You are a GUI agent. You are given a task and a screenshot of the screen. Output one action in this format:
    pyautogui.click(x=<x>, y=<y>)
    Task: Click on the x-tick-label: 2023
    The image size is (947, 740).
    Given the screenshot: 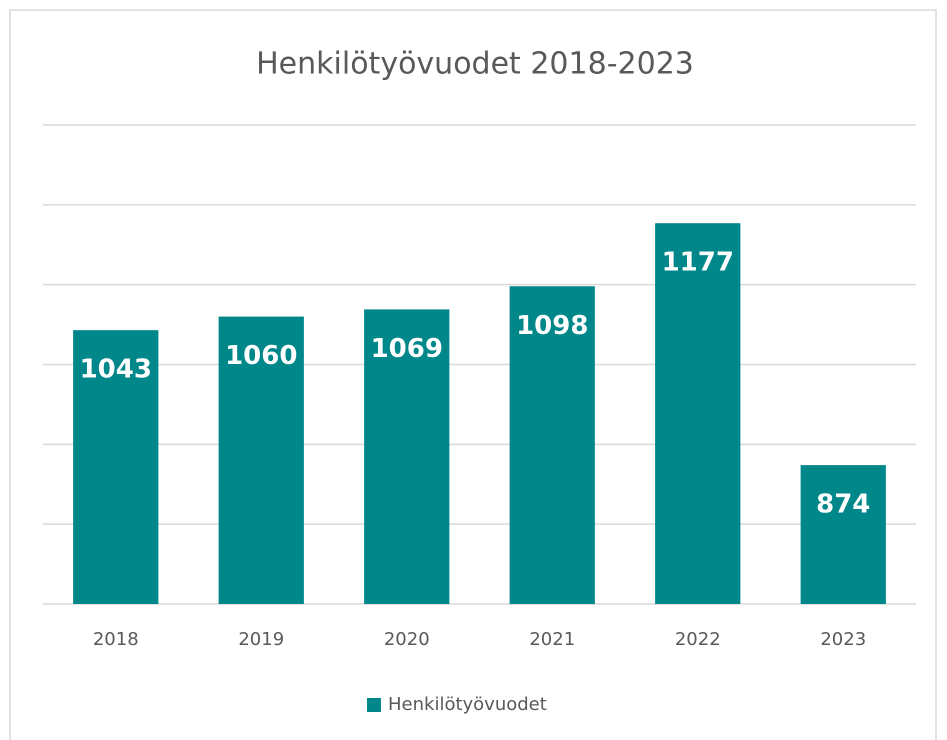 What is the action you would take?
    pyautogui.click(x=843, y=639)
    